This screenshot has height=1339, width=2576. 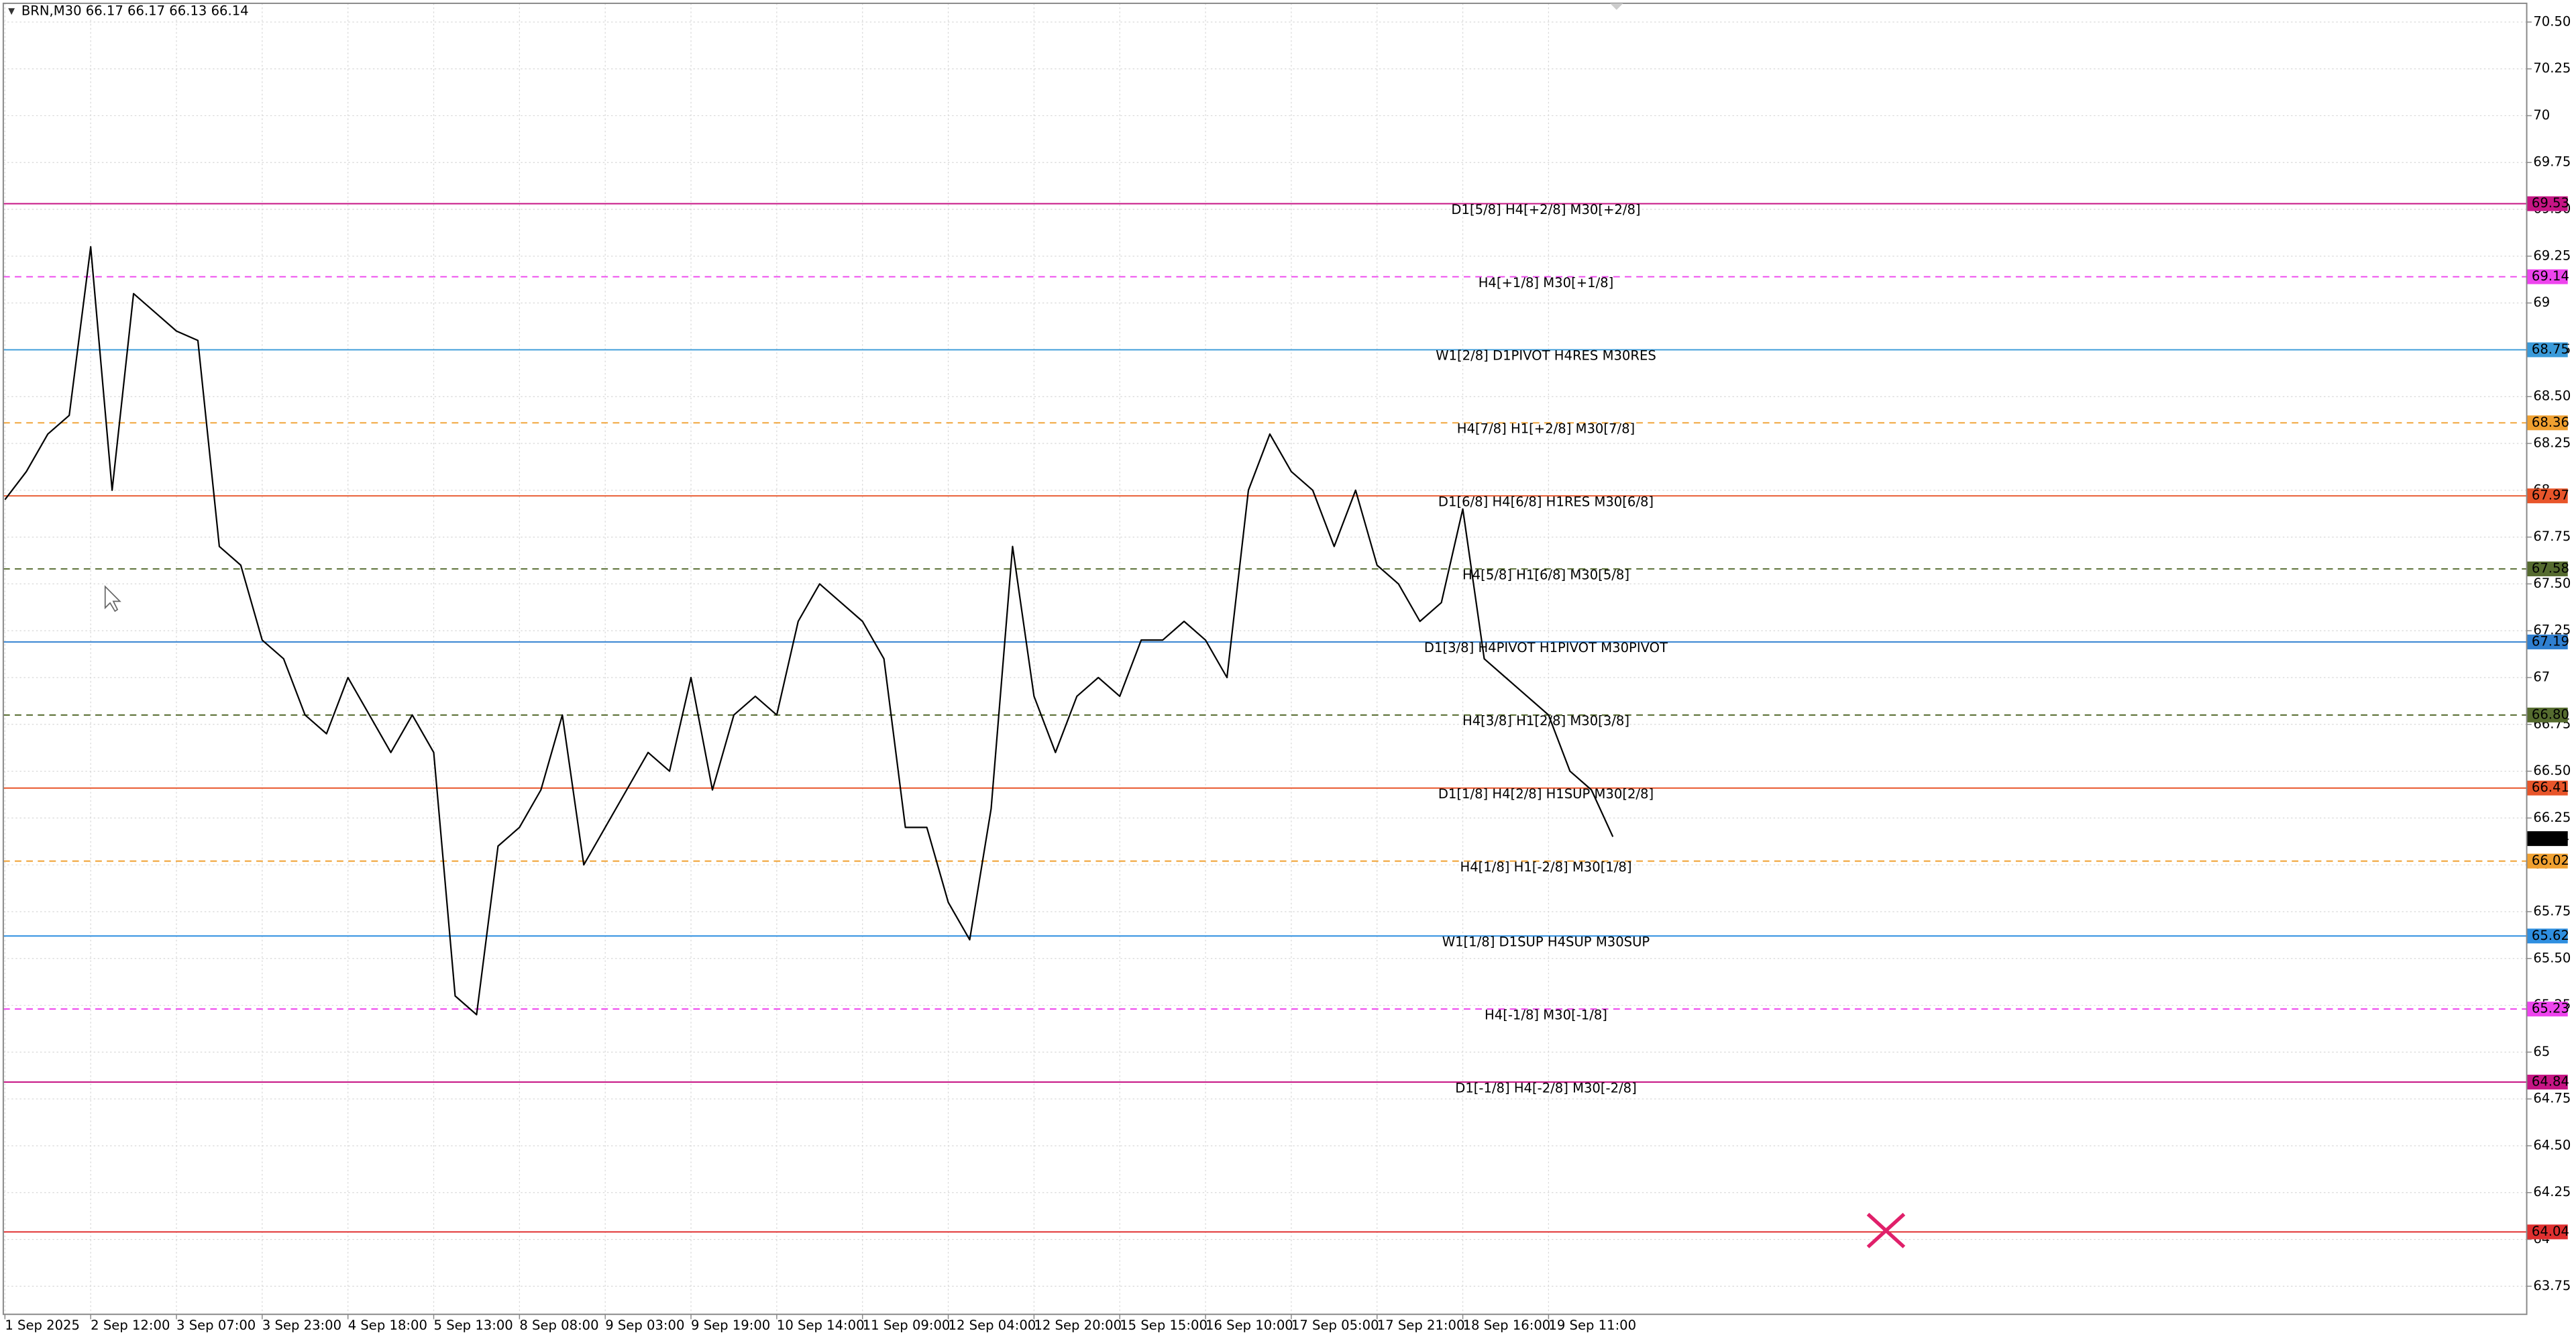 I want to click on y-tick-label: 64.75, so click(x=2552, y=1098).